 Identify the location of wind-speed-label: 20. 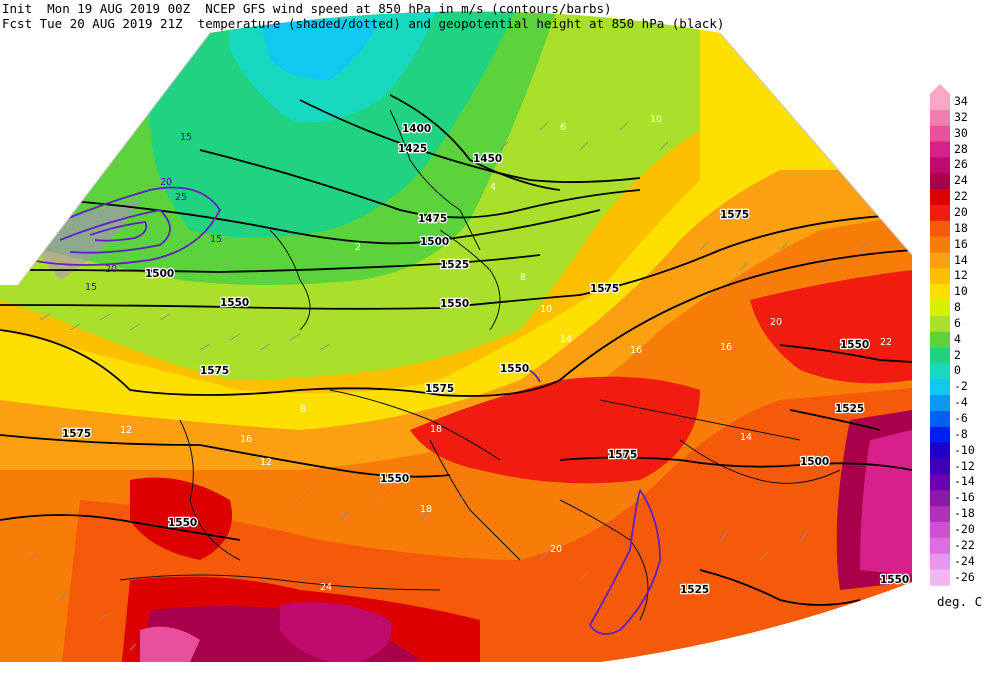
(166, 182).